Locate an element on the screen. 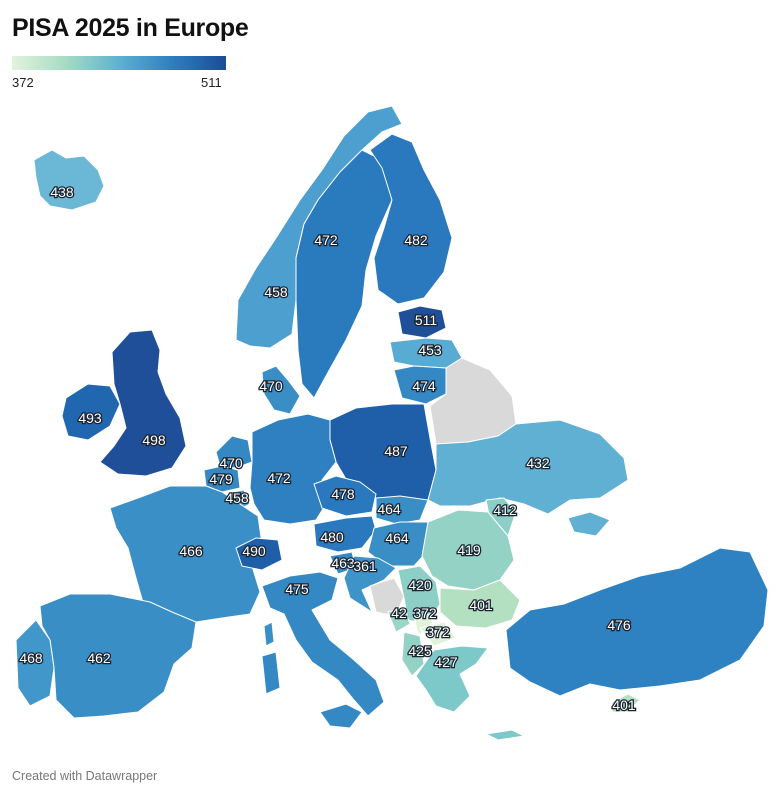 The image size is (778, 800). country-bosnia is located at coordinates (387, 597).